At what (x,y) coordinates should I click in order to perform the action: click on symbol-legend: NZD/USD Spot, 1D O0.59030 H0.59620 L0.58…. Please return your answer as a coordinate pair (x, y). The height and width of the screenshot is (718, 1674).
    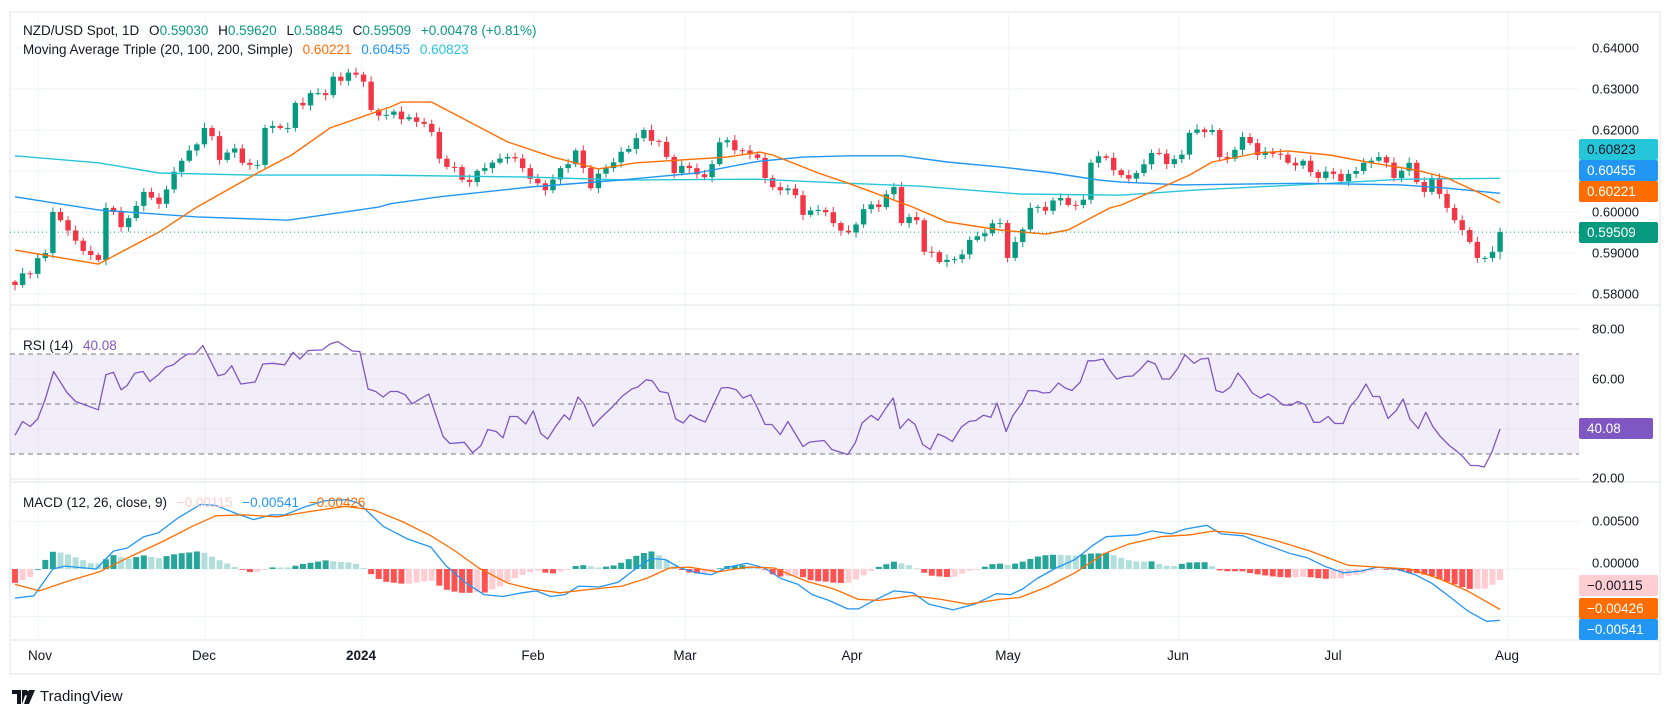
    Looking at the image, I should click on (282, 31).